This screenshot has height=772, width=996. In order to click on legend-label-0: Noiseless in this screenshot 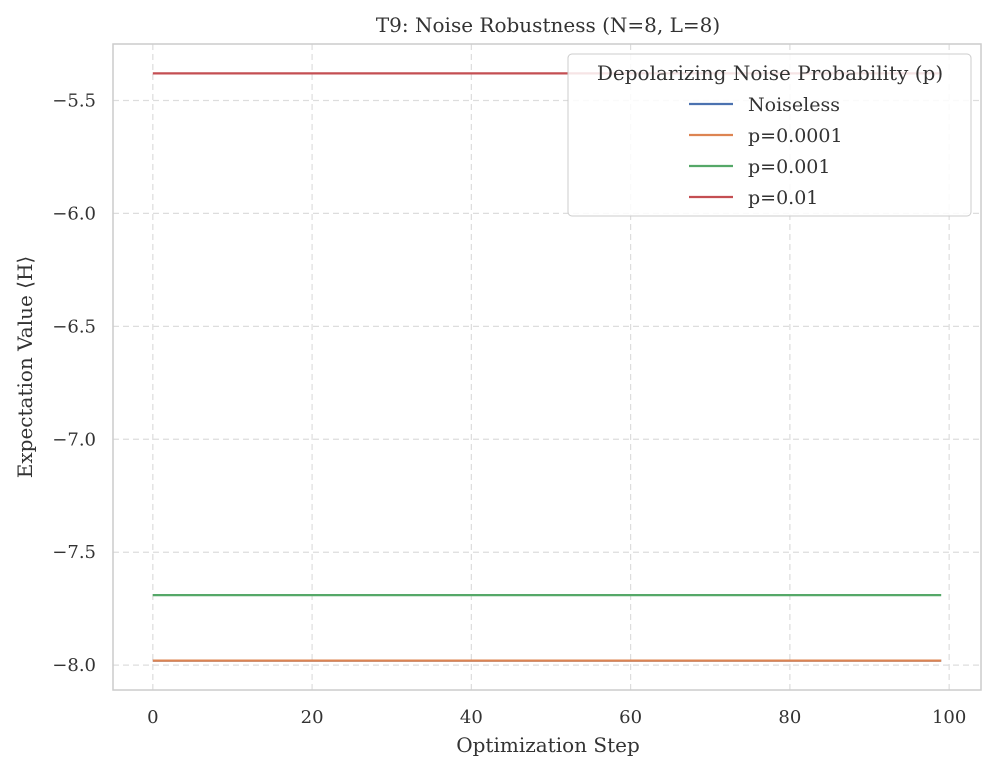, I will do `click(794, 105)`.